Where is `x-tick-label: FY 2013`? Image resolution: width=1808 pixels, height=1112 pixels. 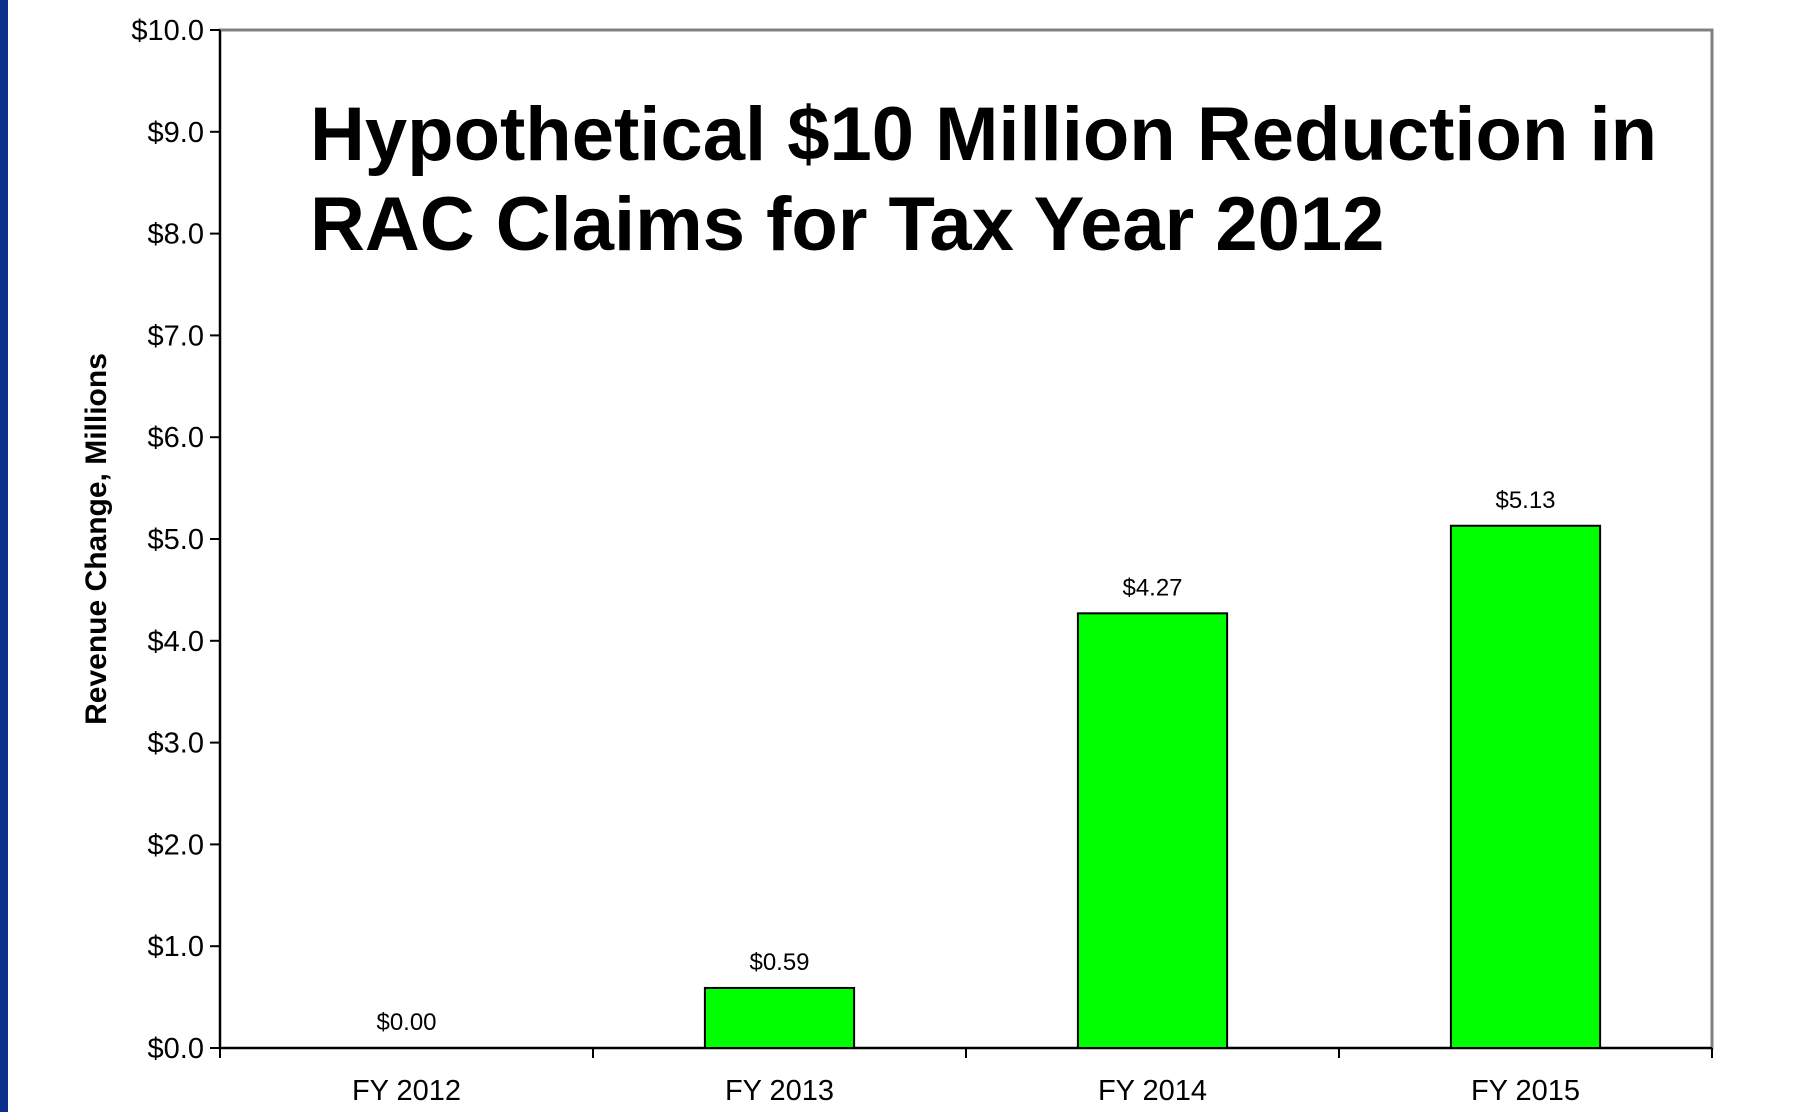
x-tick-label: FY 2013 is located at coordinates (779, 1091).